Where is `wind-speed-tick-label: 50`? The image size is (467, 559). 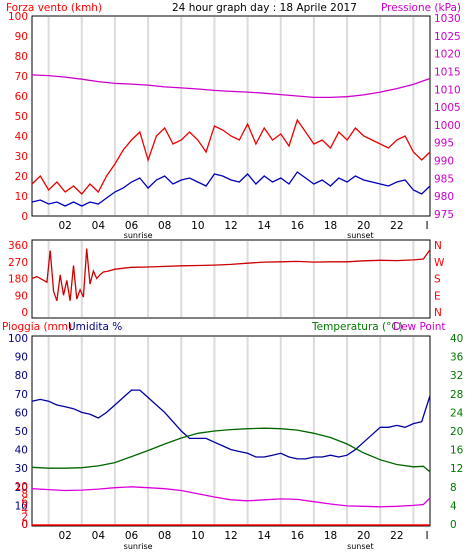 wind-speed-tick-label: 50 is located at coordinates (21, 117).